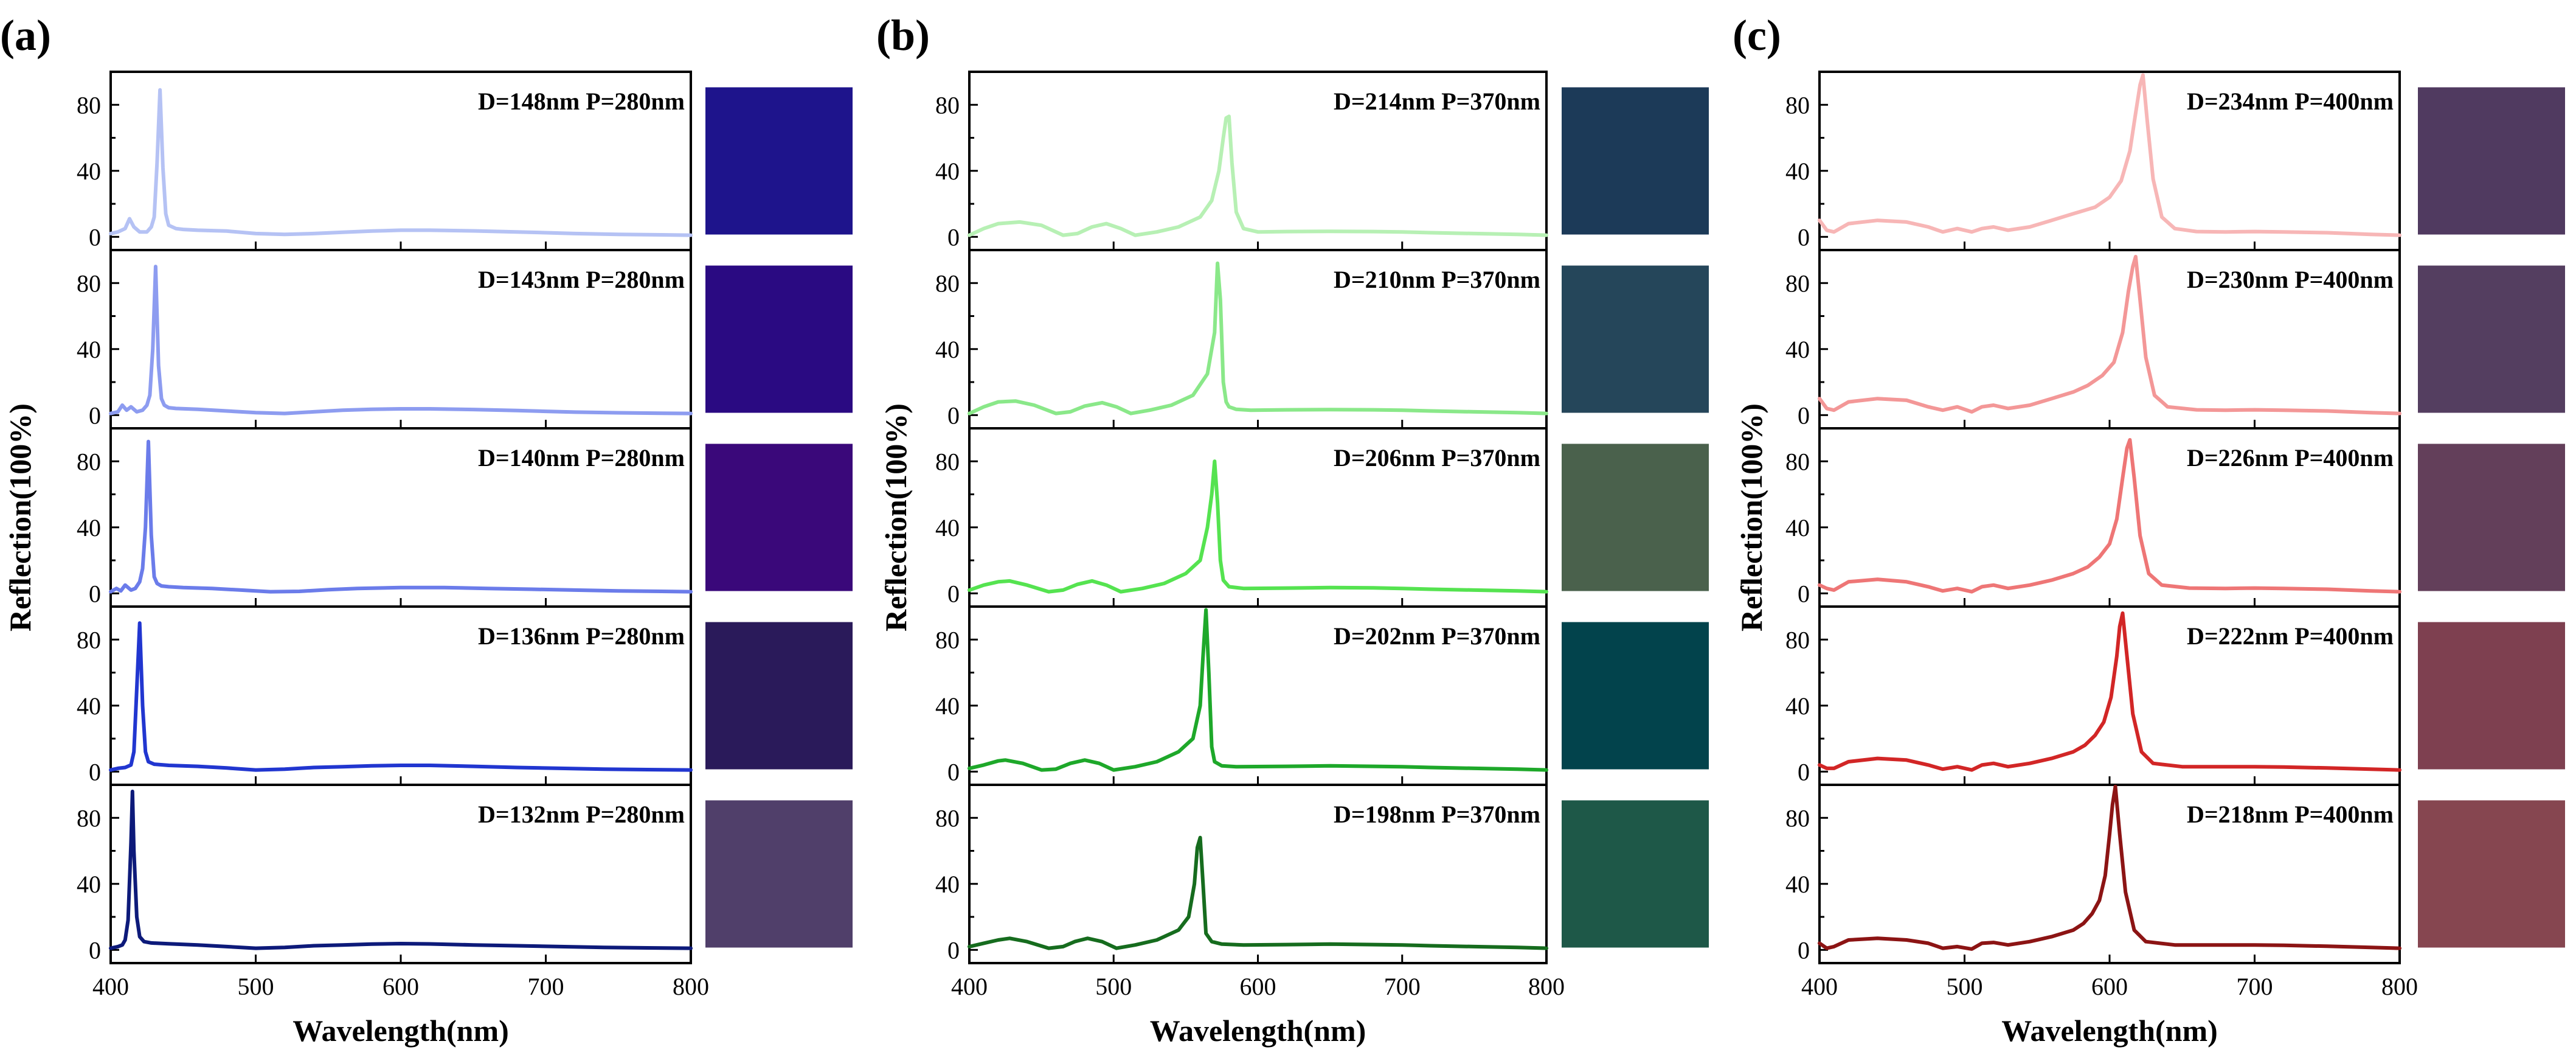 Image resolution: width=2576 pixels, height=1058 pixels. Describe the element at coordinates (581, 458) in the screenshot. I see `series-annotation: D=140nm P=280nm` at that location.